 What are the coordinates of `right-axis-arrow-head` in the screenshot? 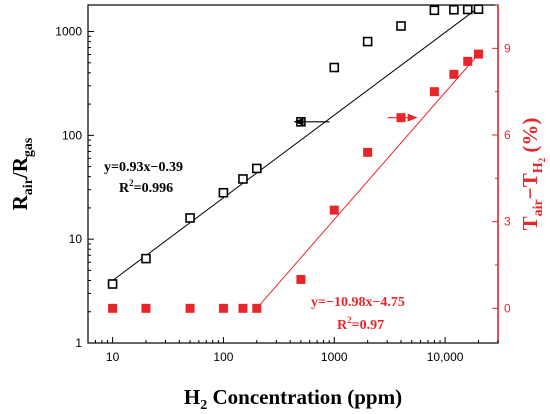 It's located at (412, 117).